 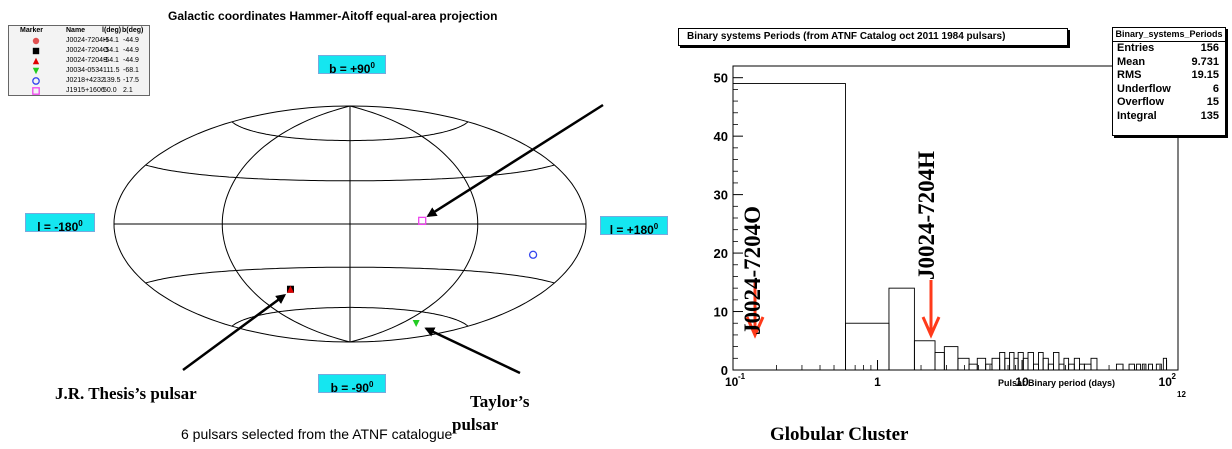 I want to click on stats-row: Integral 135, so click(x=1169, y=117).